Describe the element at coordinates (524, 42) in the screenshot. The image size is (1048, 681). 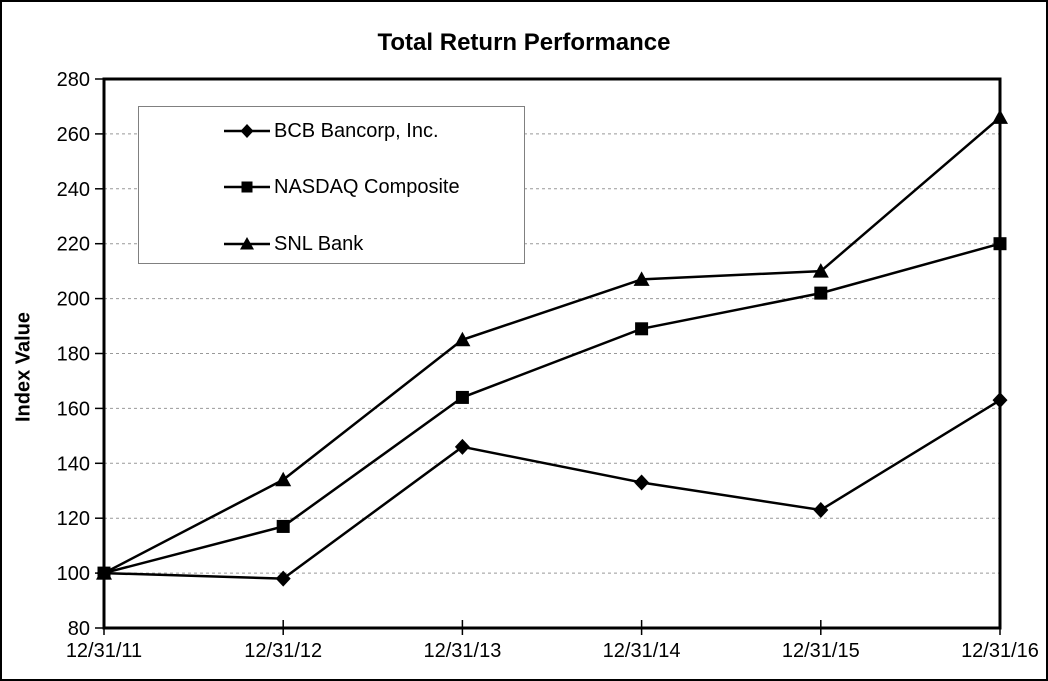
I see `chart-title: Total Return Performance` at that location.